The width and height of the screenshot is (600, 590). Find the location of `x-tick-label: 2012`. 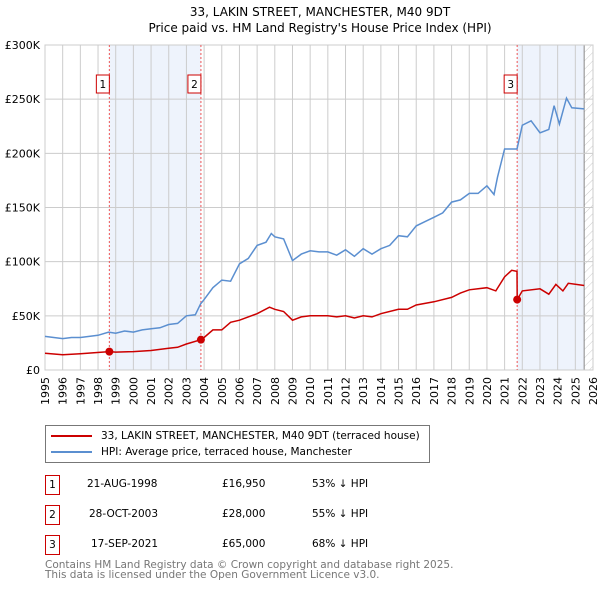

x-tick-label: 2012 is located at coordinates (346, 391).